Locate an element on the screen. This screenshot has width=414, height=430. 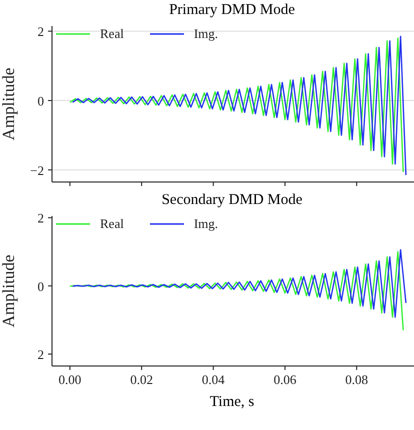
x-tick-label: 0.06 is located at coordinates (285, 379).